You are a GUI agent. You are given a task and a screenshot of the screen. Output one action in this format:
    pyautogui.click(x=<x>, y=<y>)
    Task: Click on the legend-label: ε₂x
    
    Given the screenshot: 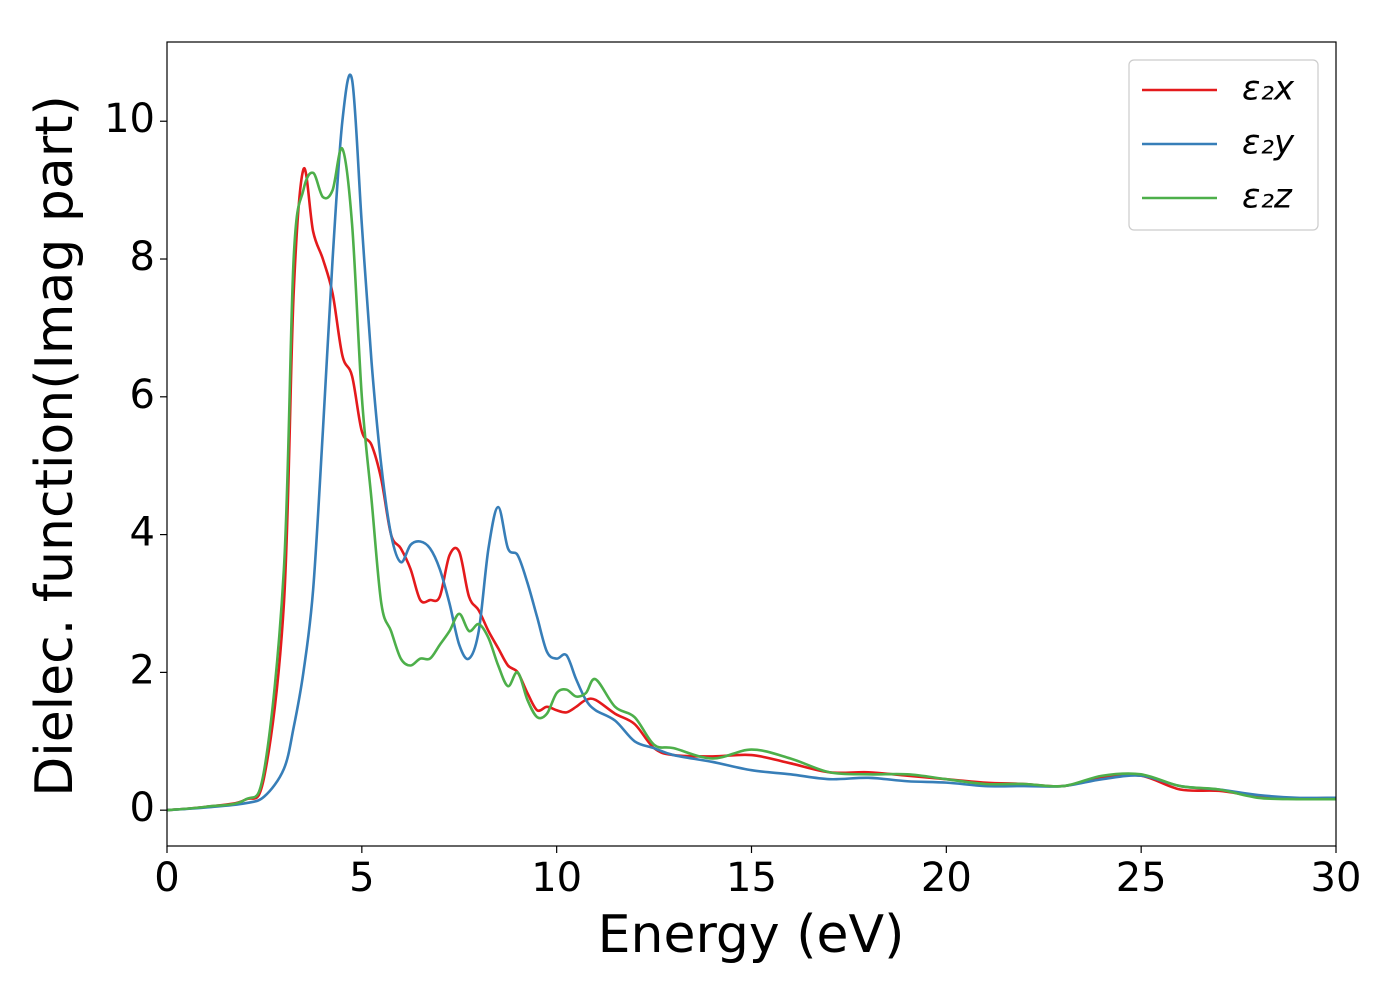 What is the action you would take?
    pyautogui.click(x=1268, y=89)
    